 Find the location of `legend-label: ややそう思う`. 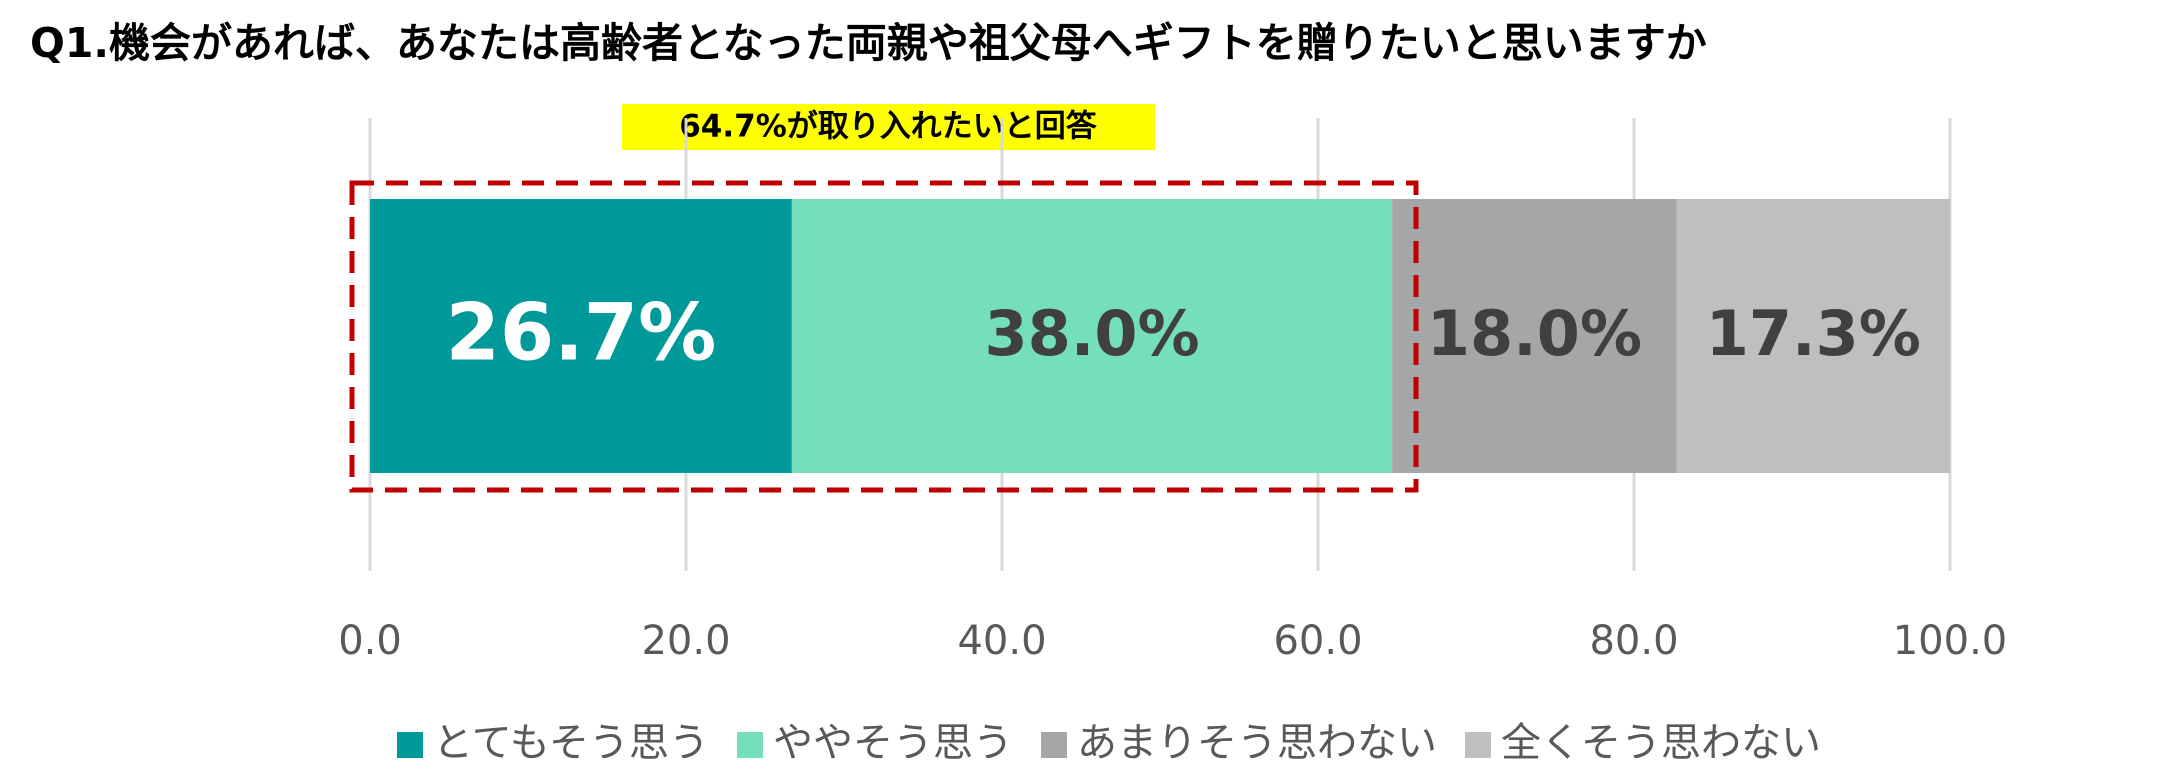

legend-label: ややそう思う is located at coordinates (893, 743).